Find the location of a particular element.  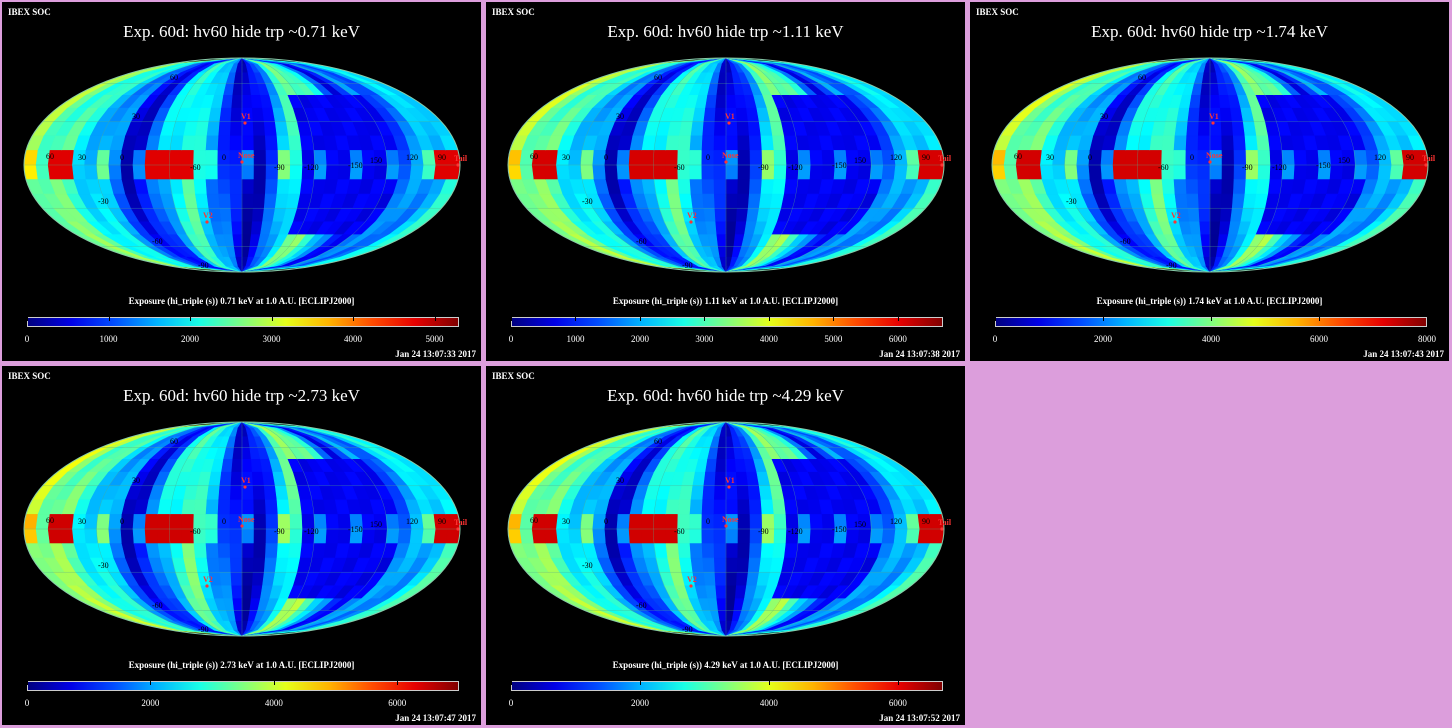

colorbar-tick-label: 5000 is located at coordinates (833, 339).